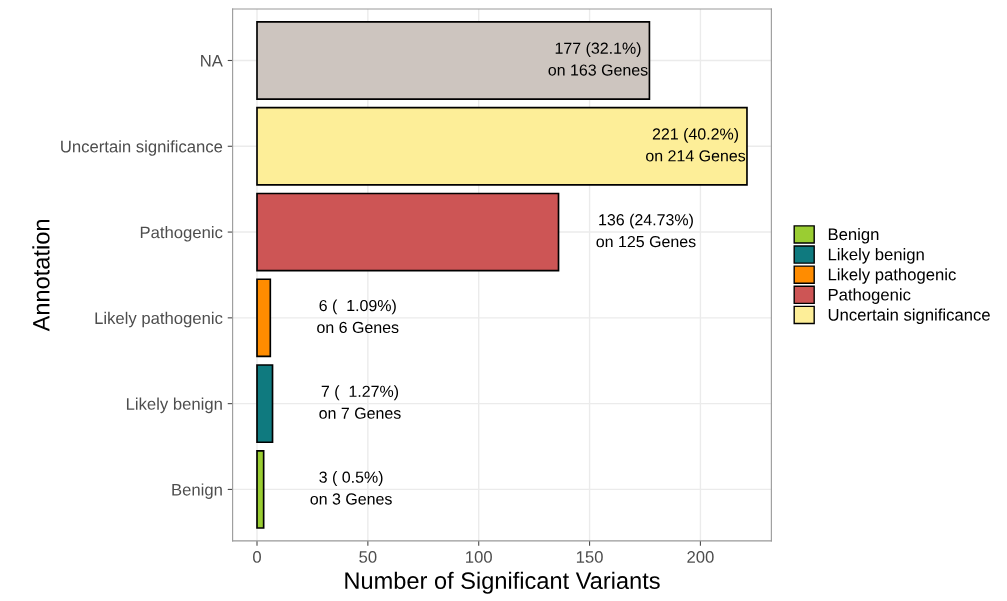  Describe the element at coordinates (159, 319) in the screenshot. I see `y-tick-label: Likely pathogenic` at that location.